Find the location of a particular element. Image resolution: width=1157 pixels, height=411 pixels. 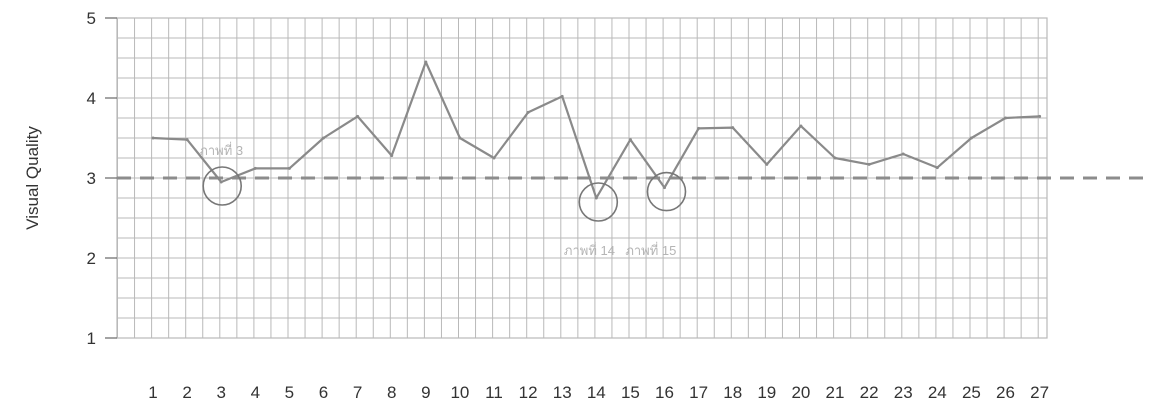

x-tick-label: 13 is located at coordinates (562, 392).